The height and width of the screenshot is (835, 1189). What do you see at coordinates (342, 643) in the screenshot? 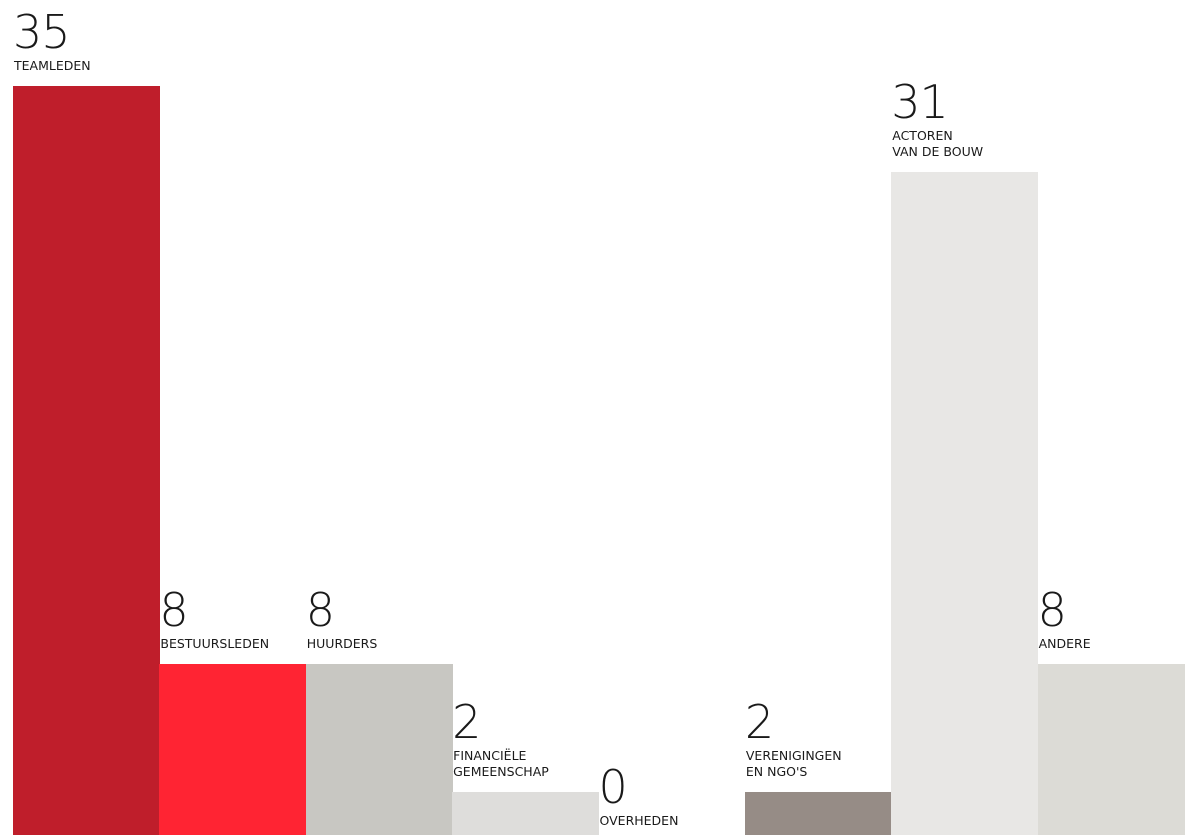
I see `category-label-huurders: HUURDERS` at bounding box center [342, 643].